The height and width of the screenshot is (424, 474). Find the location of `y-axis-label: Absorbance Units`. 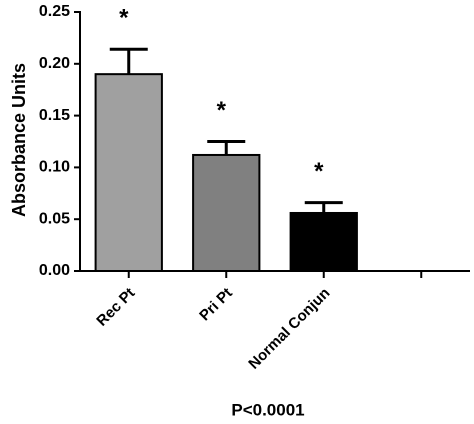

y-axis-label: Absorbance Units is located at coordinates (19, 140).